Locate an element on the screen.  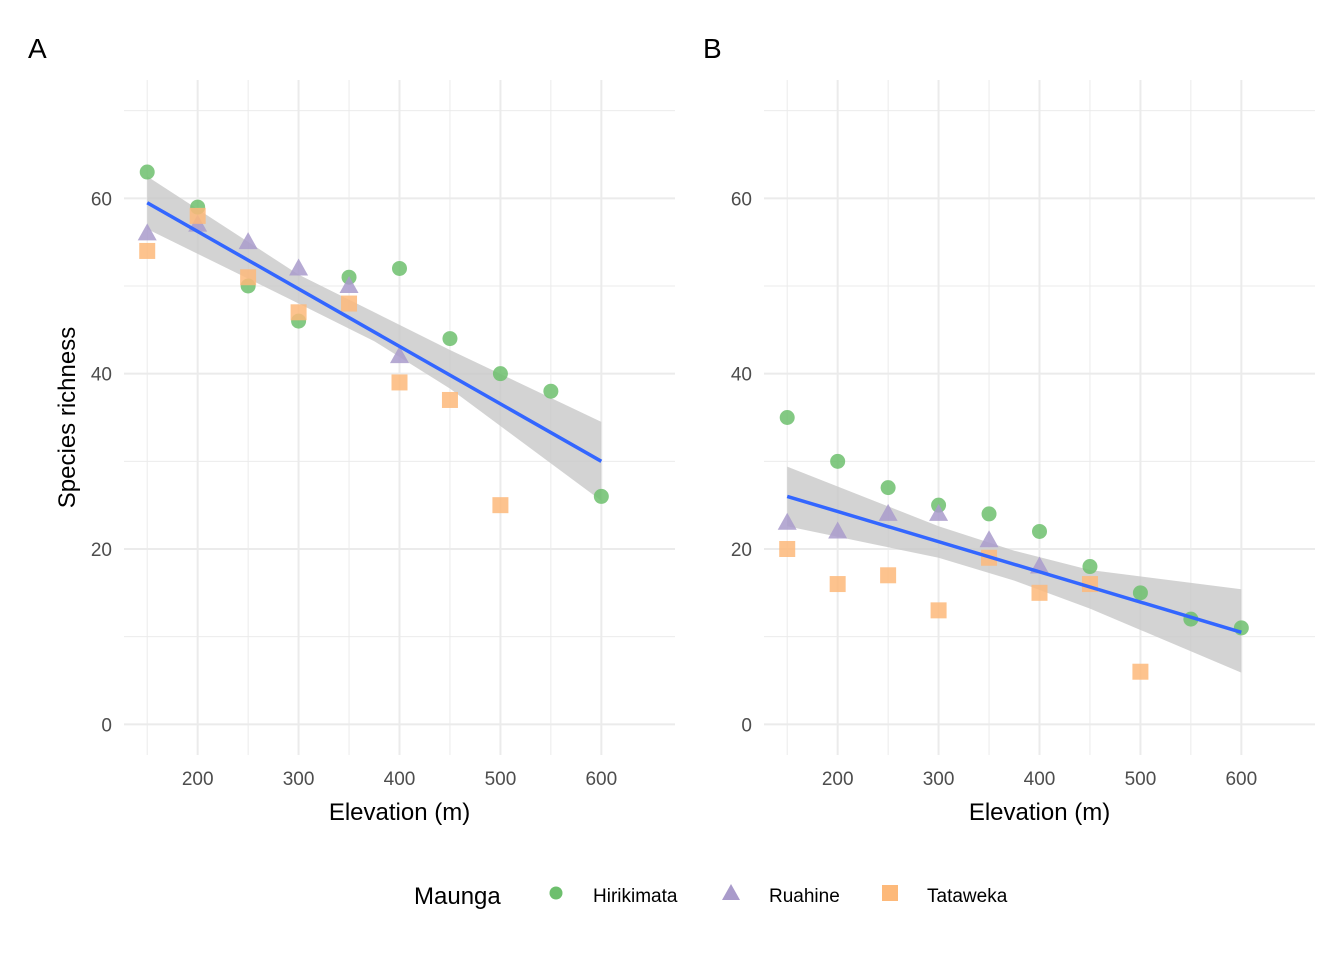
panel-b-y-tick-label: 0 is located at coordinates (746, 725).